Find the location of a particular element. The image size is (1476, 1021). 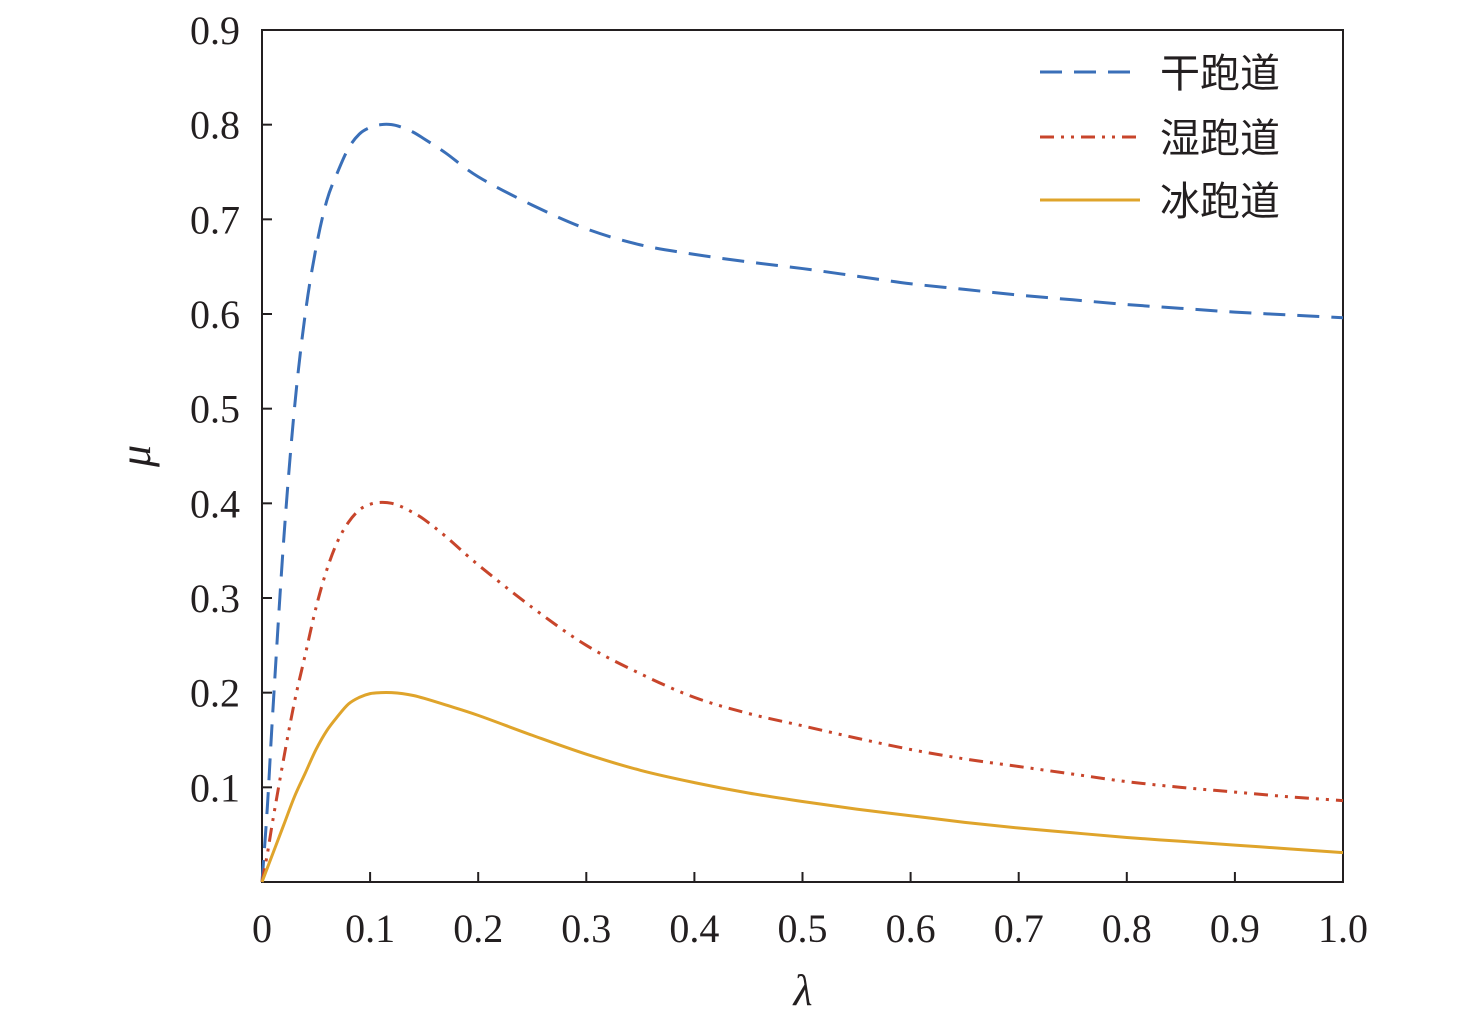

x-tick-label: 0.8 is located at coordinates (1127, 928).